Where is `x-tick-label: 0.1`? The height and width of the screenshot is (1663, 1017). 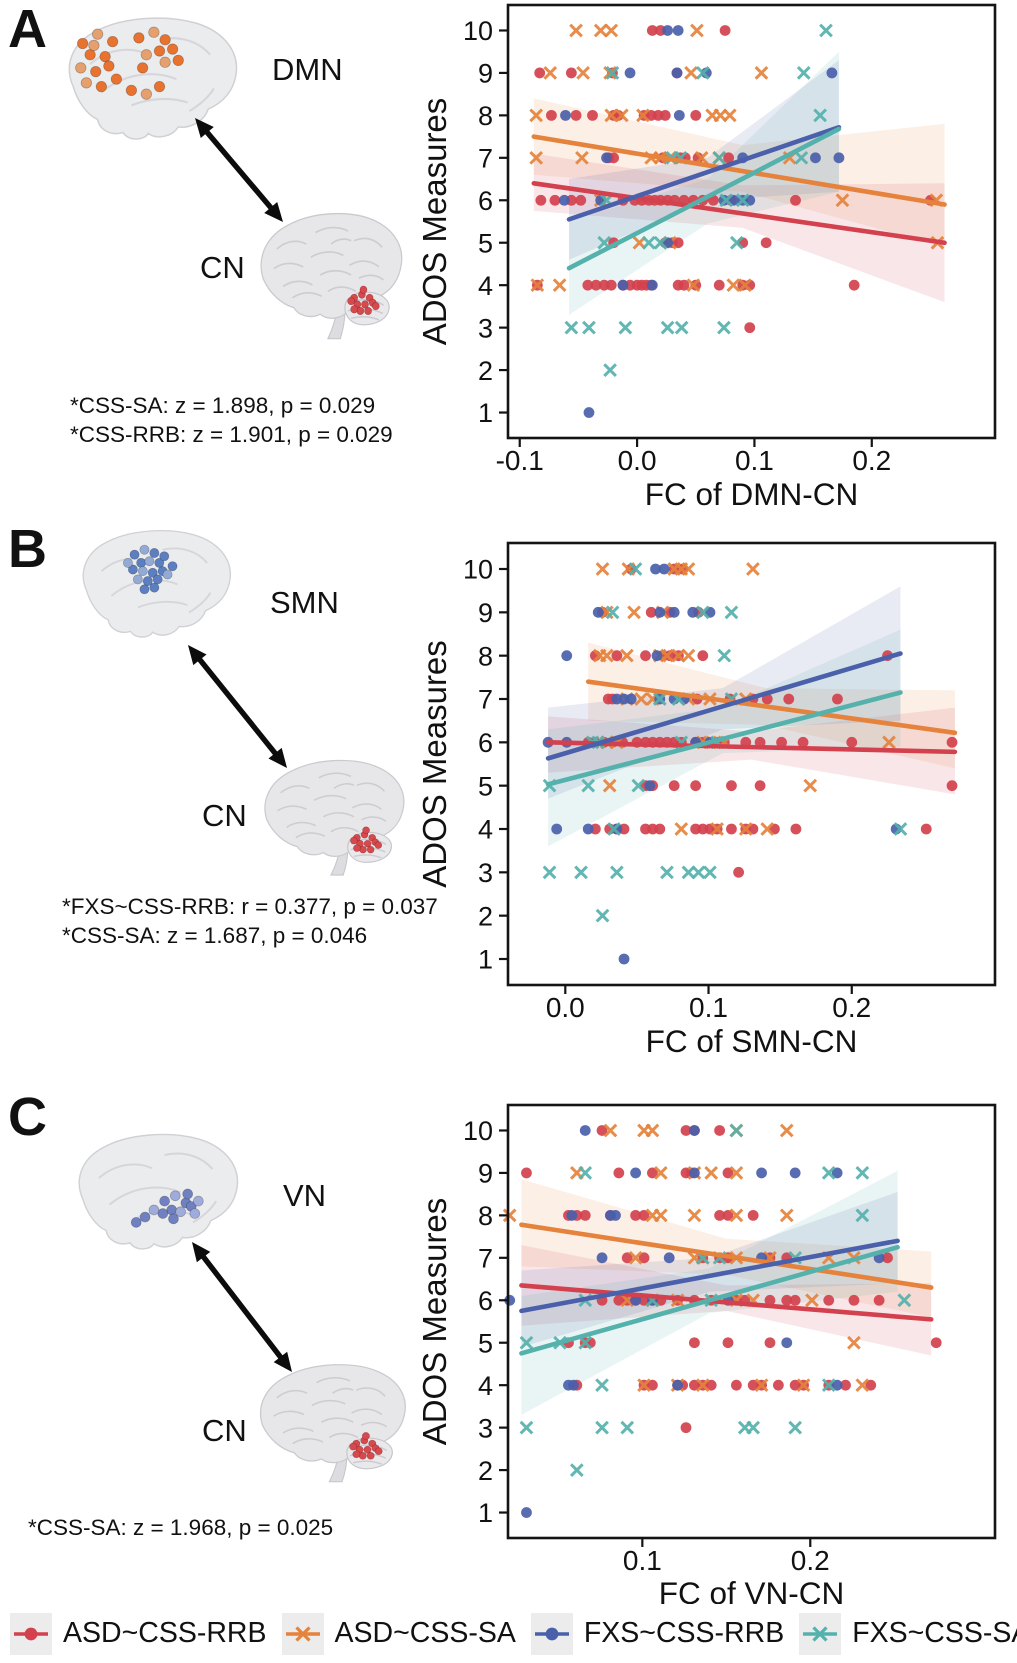 x-tick-label: 0.1 is located at coordinates (642, 1560).